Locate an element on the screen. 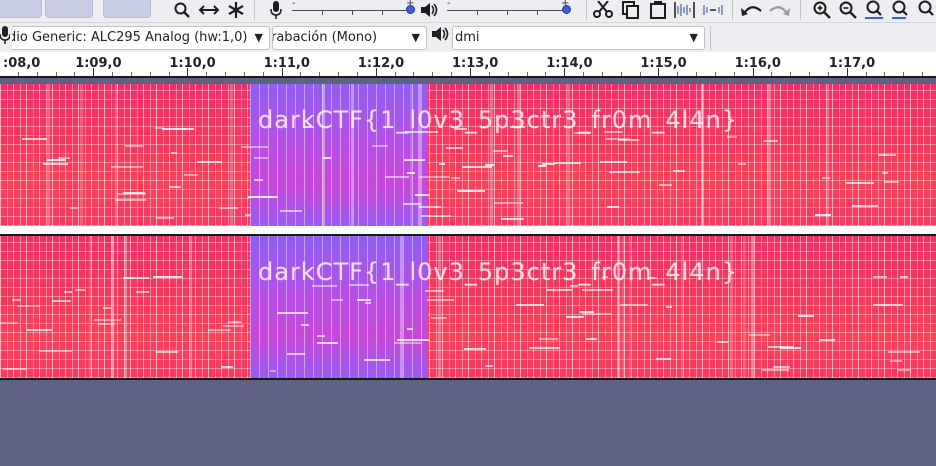 The image size is (936, 466). paste-icon is located at coordinates (658, 10).